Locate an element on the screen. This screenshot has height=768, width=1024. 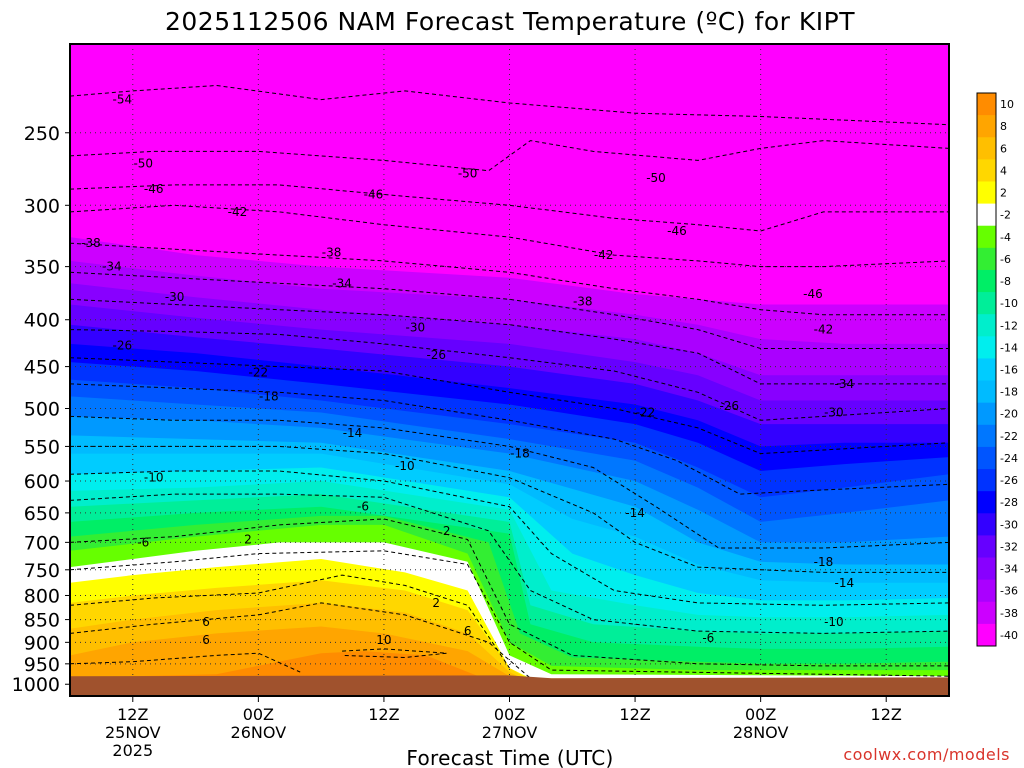
credit-text: coolwx.com/models is located at coordinates (926, 754).